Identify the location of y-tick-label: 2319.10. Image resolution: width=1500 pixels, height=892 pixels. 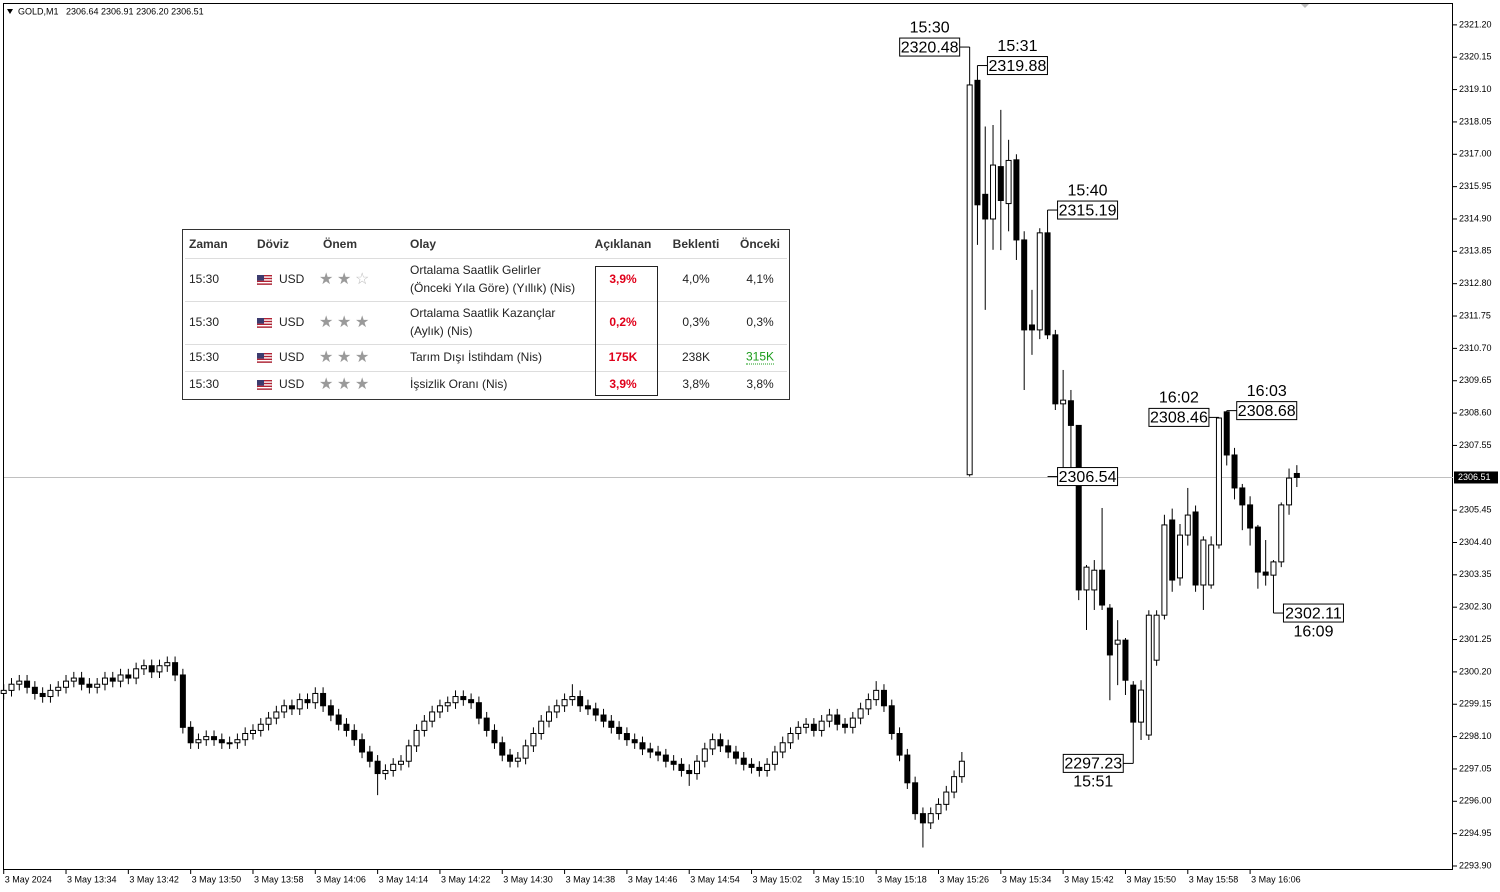
(1475, 89).